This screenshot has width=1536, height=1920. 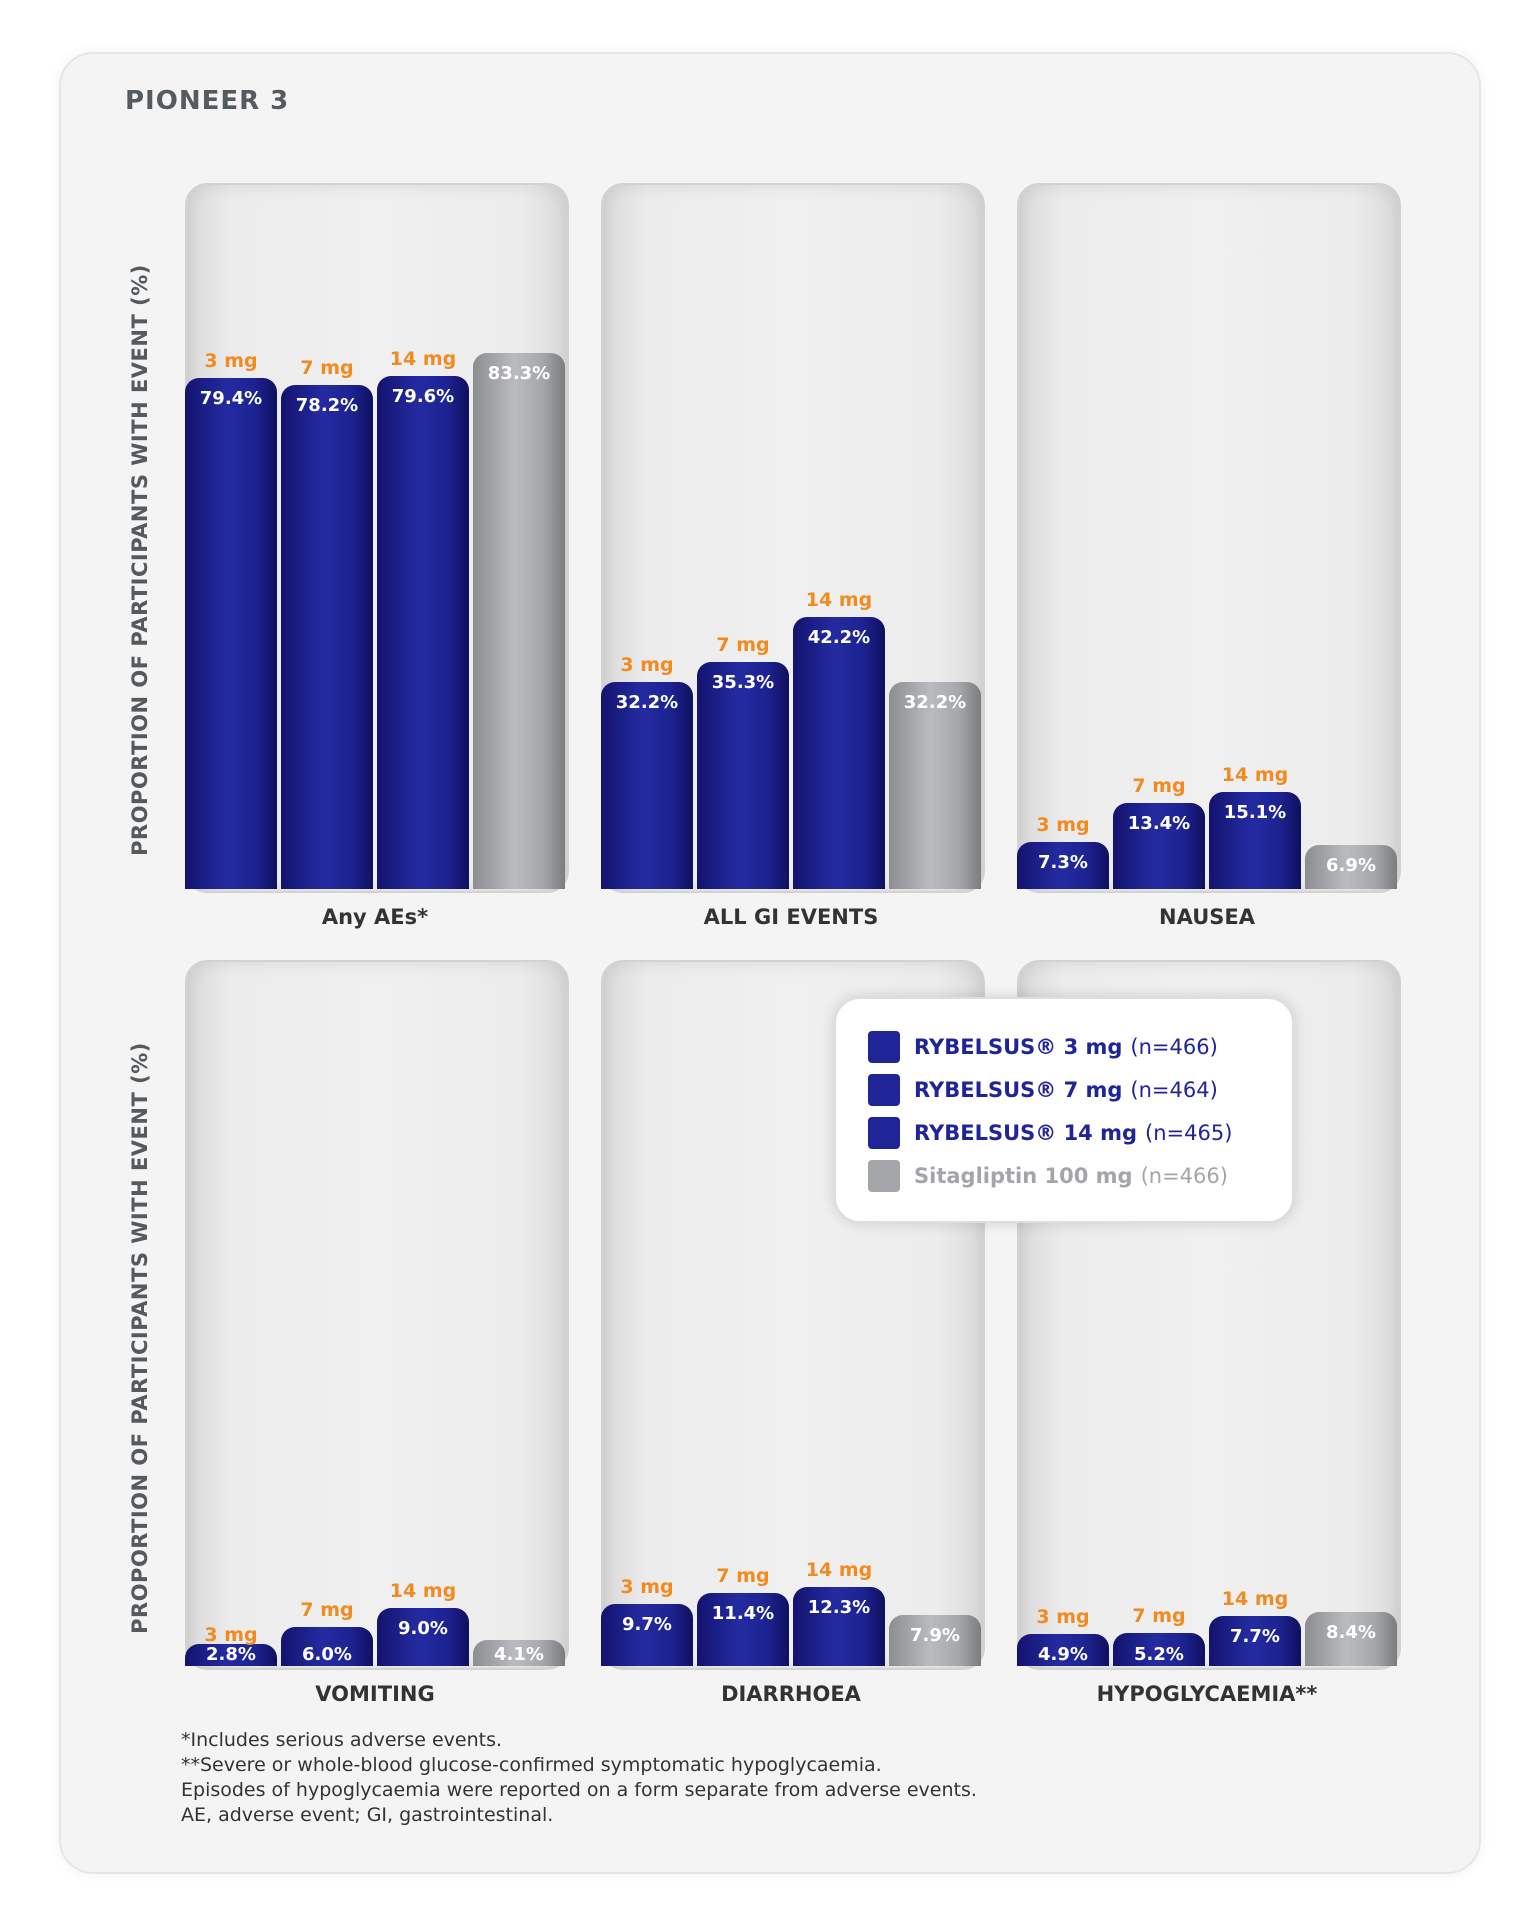 What do you see at coordinates (1255, 1637) in the screenshot?
I see `bar-value-label: 7.7%` at bounding box center [1255, 1637].